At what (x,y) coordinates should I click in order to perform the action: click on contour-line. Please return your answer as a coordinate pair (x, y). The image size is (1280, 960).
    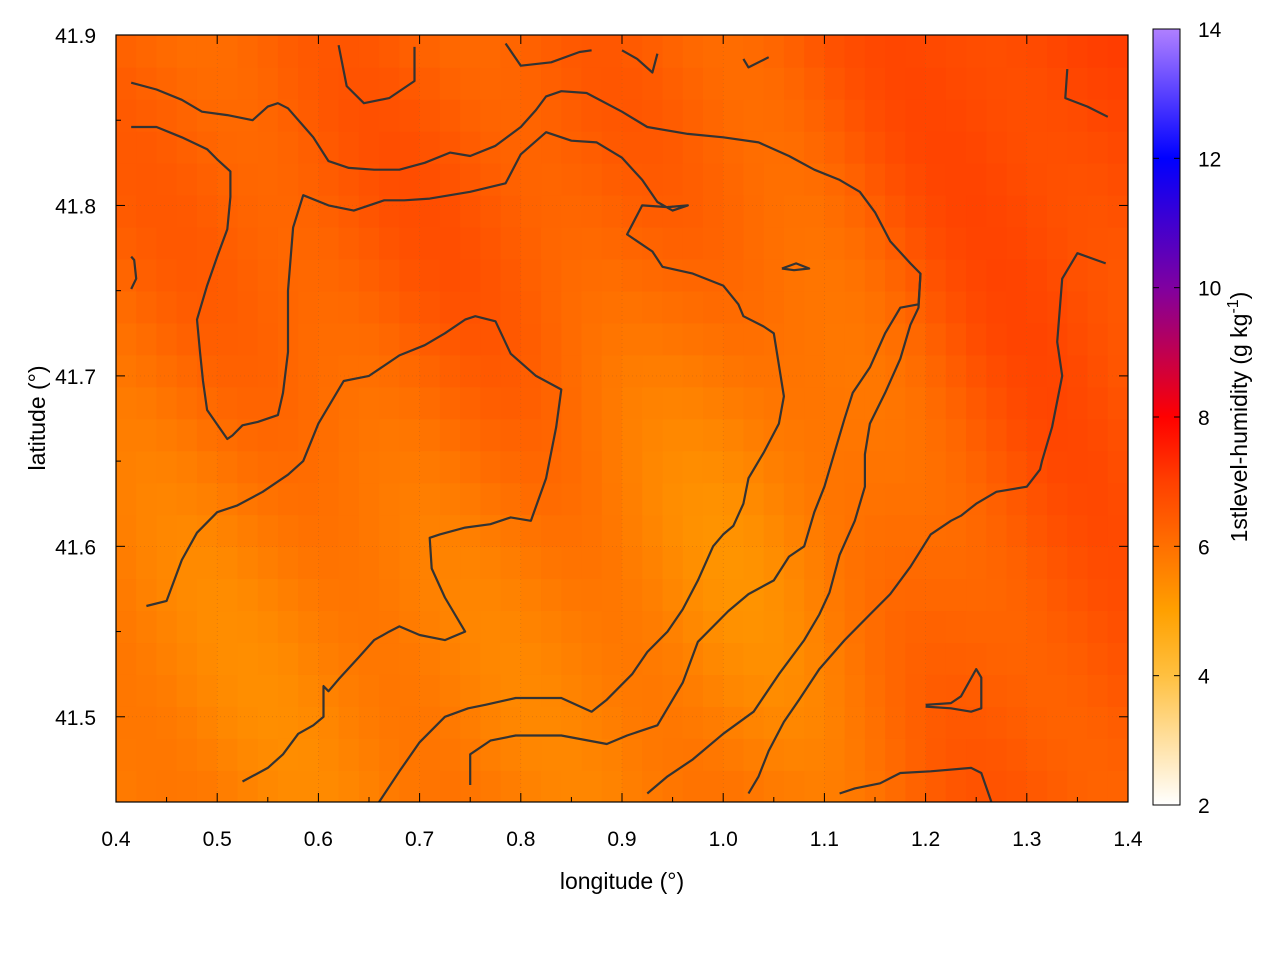
    Looking at the image, I should click on (134, 272).